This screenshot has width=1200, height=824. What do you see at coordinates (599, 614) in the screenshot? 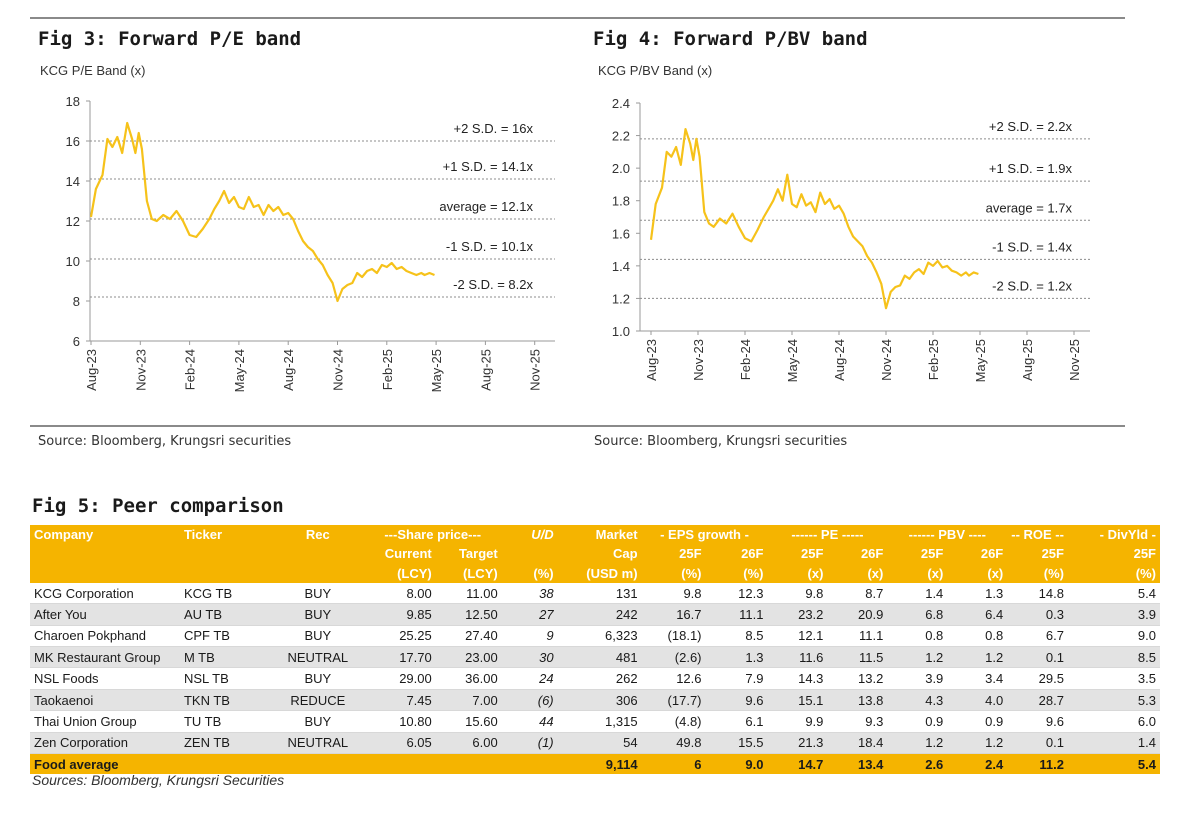
I see `cell-market-cap: 242` at bounding box center [599, 614].